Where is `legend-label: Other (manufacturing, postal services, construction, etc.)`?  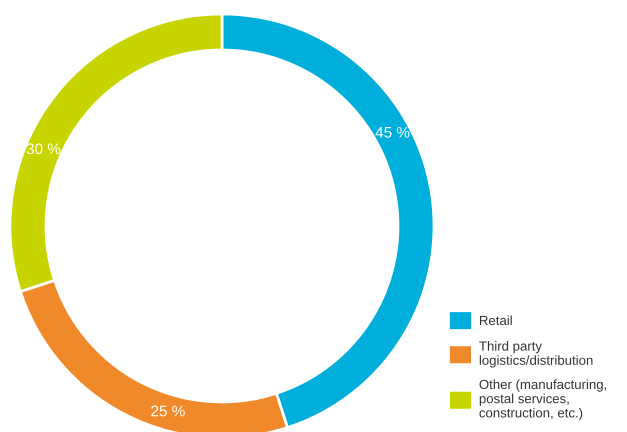
legend-label: Other (manufacturing, postal services, construction, etc.) is located at coordinates (542, 399).